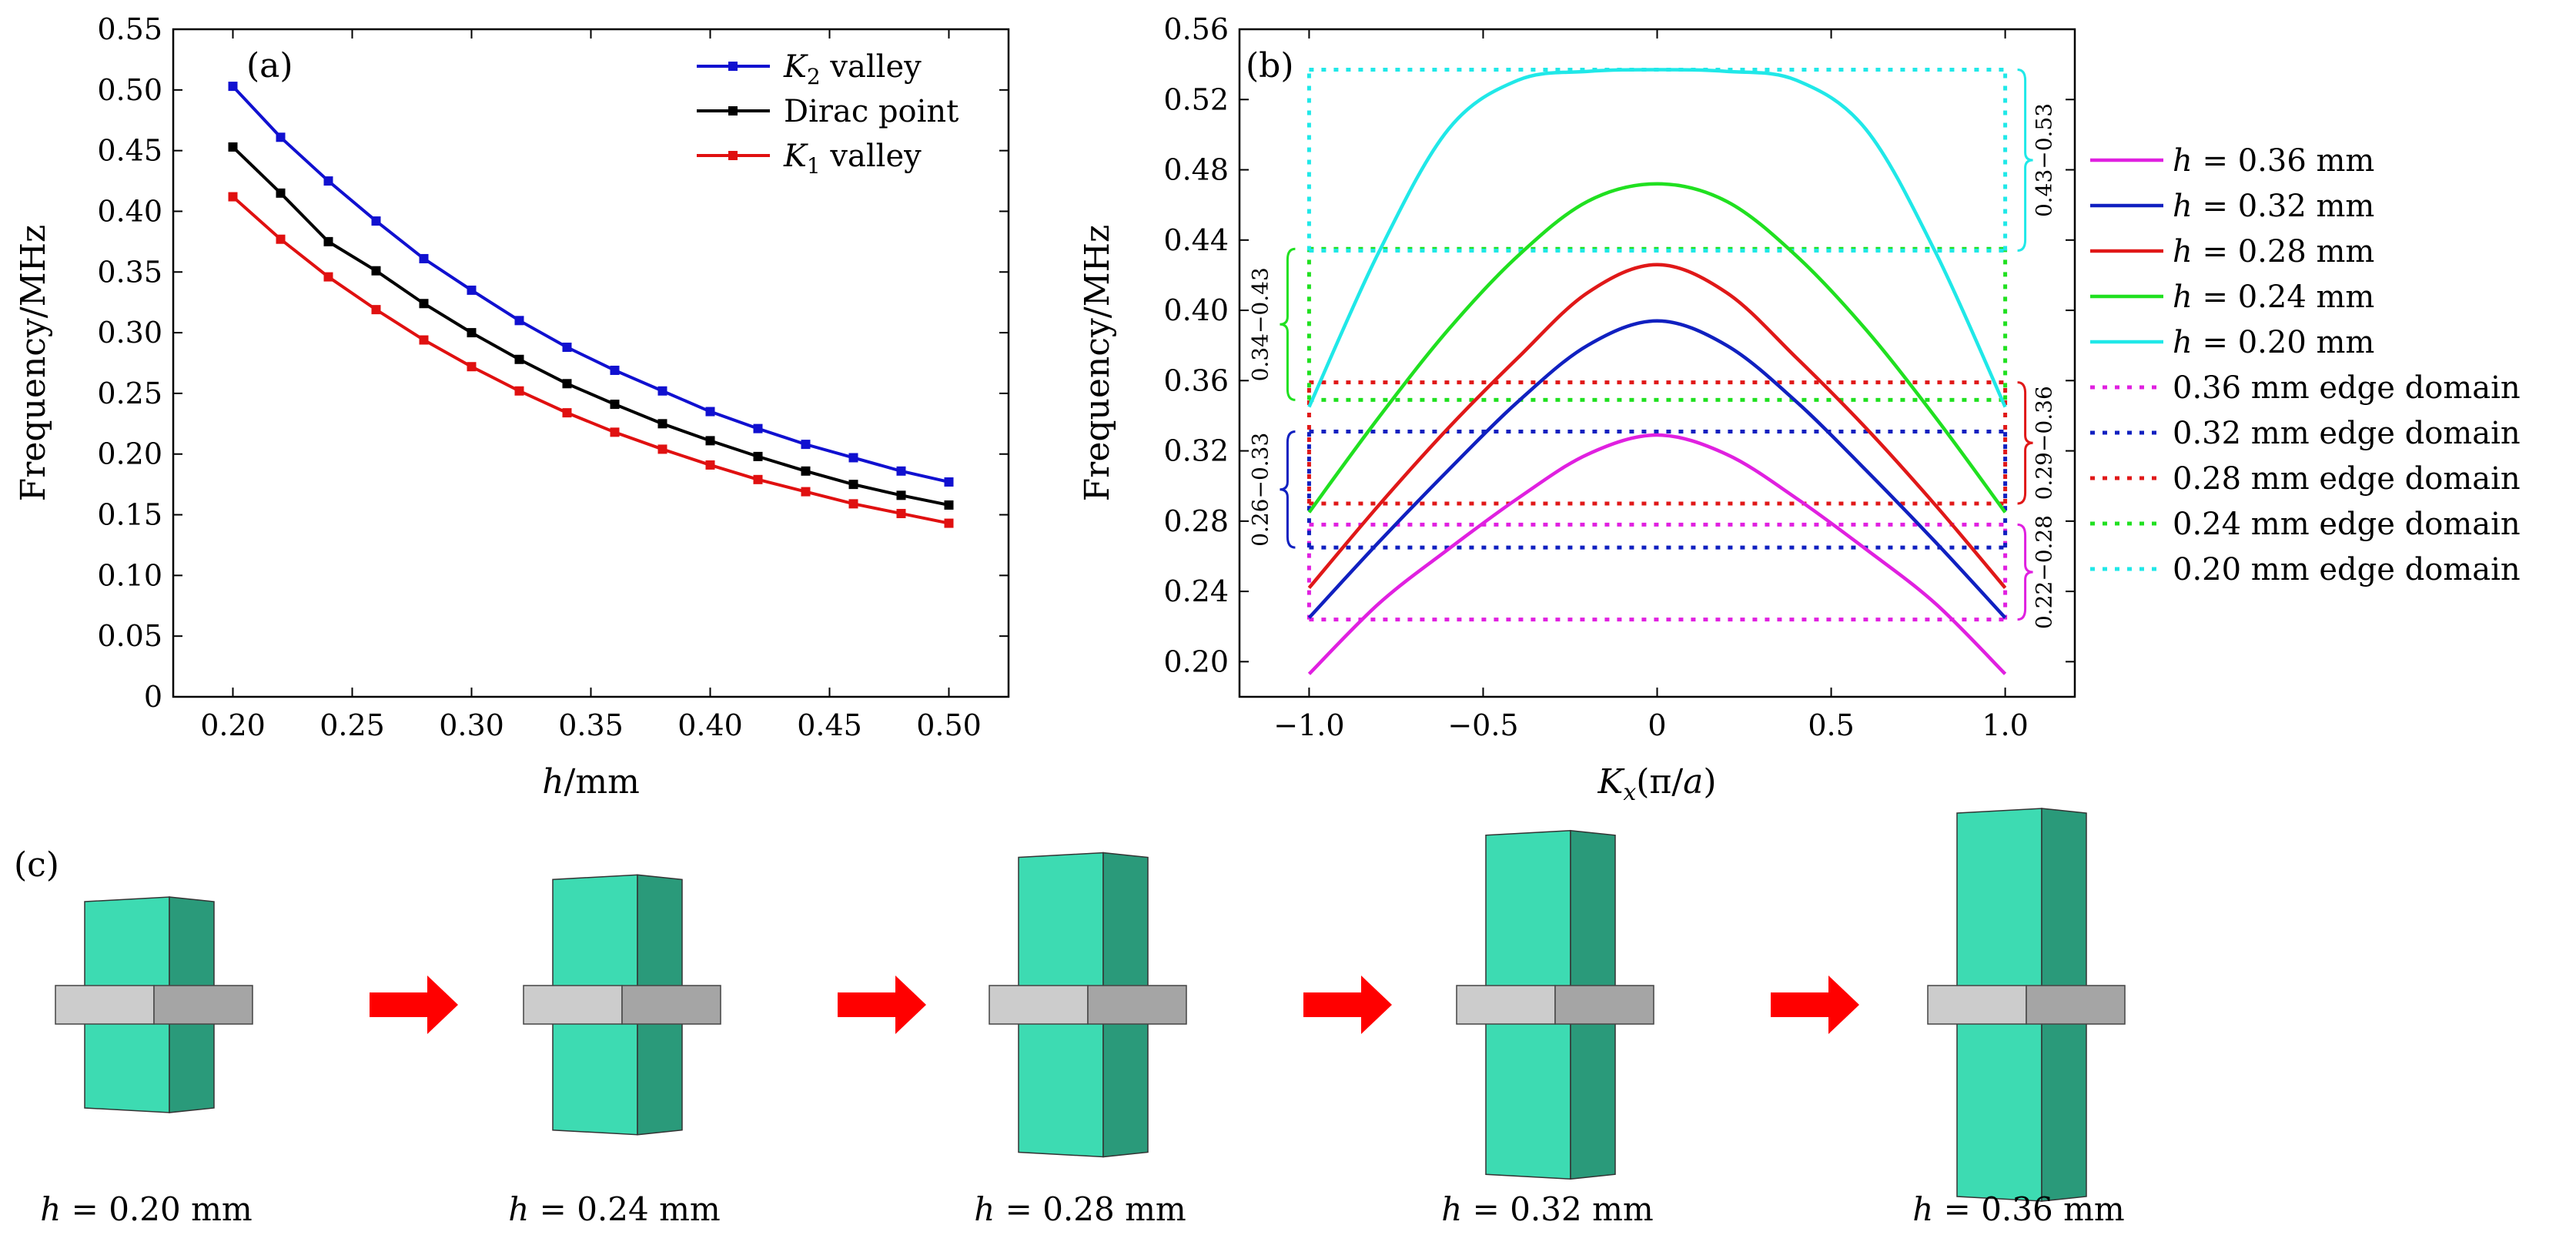 Image resolution: width=2576 pixels, height=1235 pixels. What do you see at coordinates (1547, 1209) in the screenshot?
I see `cell-caption-3: h = 0.32 mm` at bounding box center [1547, 1209].